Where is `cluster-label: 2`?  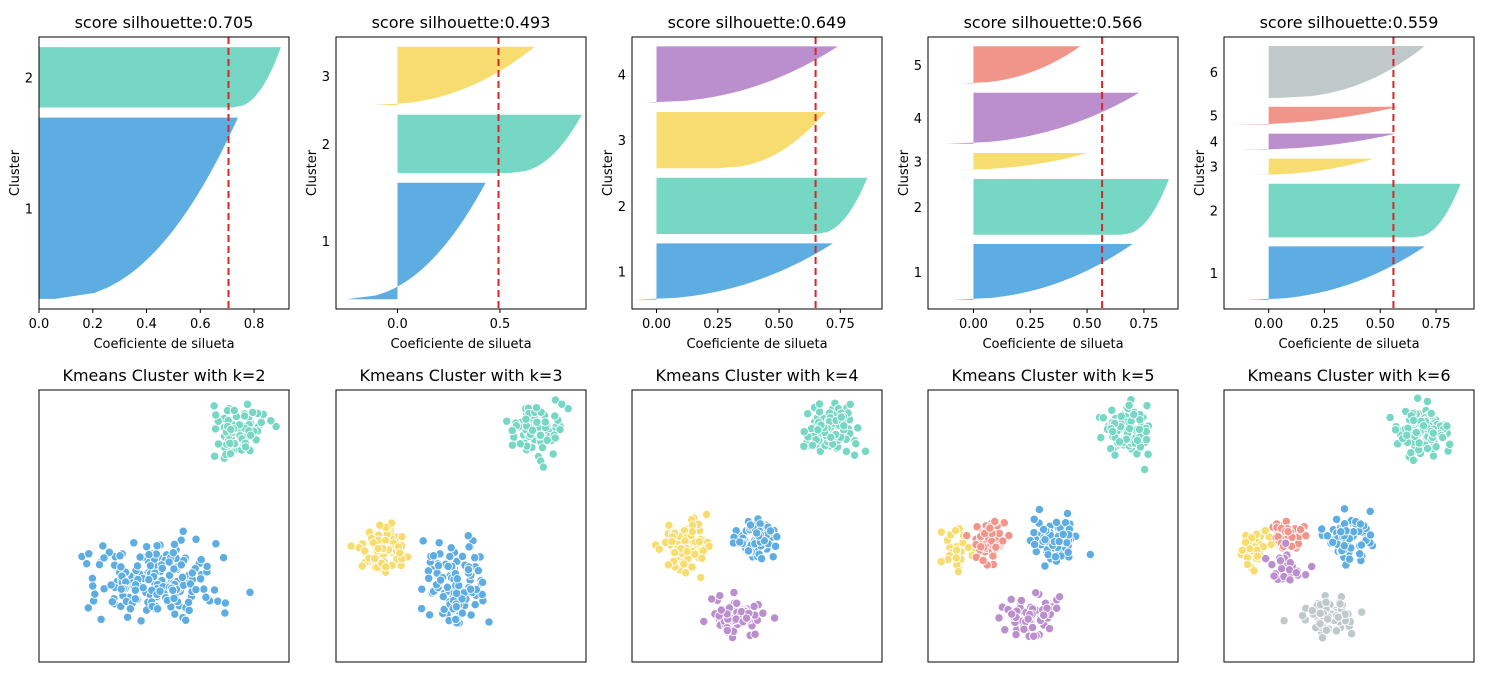
cluster-label: 2 is located at coordinates (29, 78).